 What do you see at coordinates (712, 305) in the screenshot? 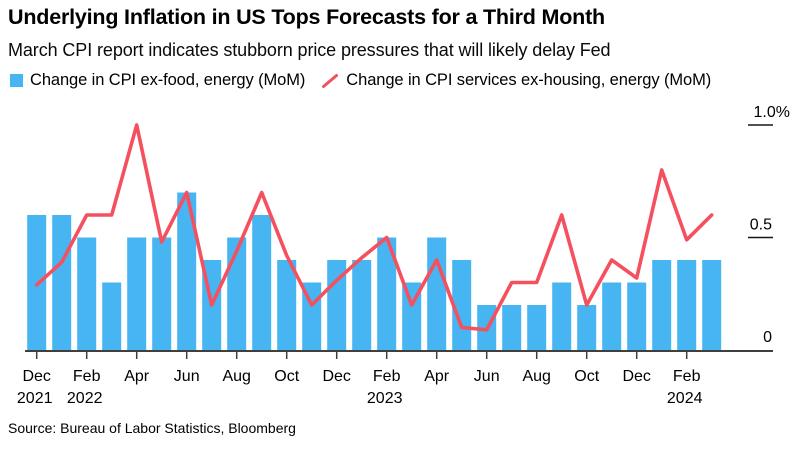
I see `cpi-bar-mar-2024` at bounding box center [712, 305].